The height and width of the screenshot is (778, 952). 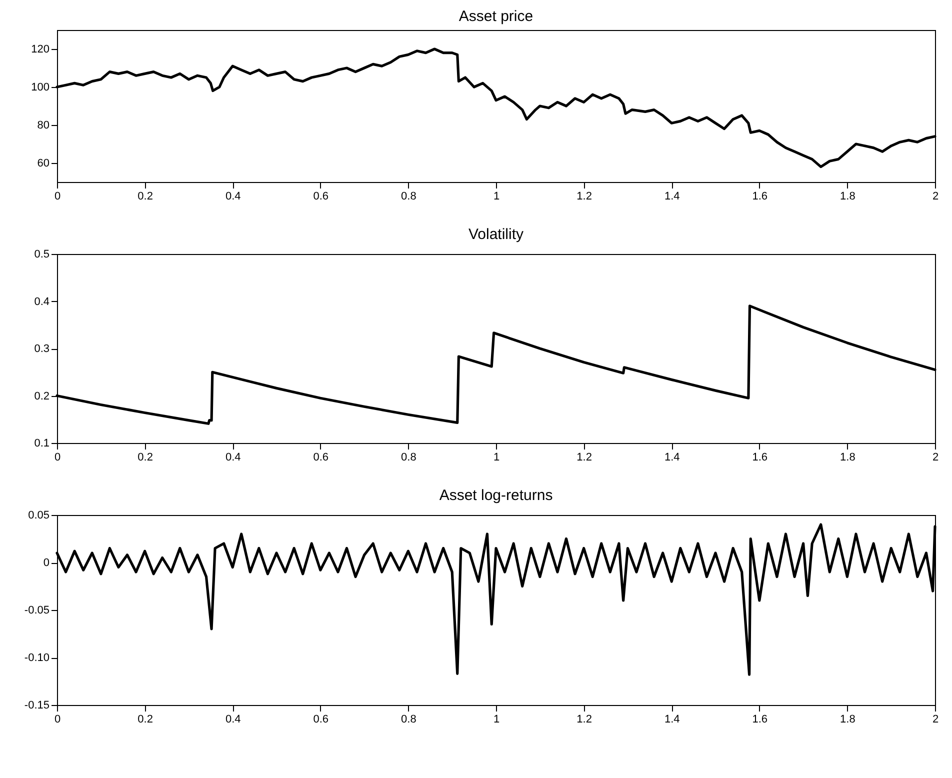 I want to click on chart-title: Volatility, so click(x=496, y=234).